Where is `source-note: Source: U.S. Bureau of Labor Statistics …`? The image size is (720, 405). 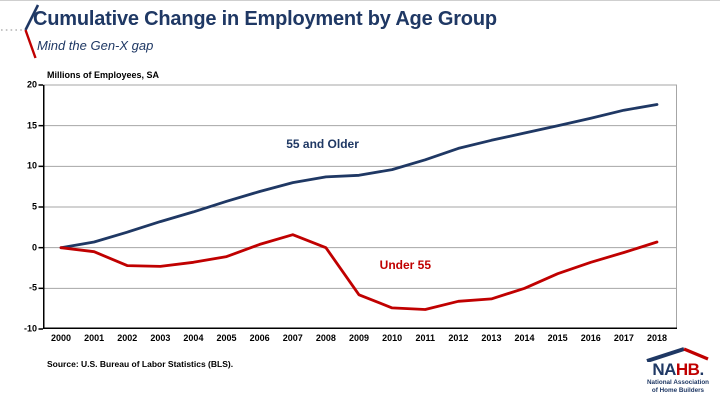
source-note: Source: U.S. Bureau of Labor Statistics … is located at coordinates (140, 364).